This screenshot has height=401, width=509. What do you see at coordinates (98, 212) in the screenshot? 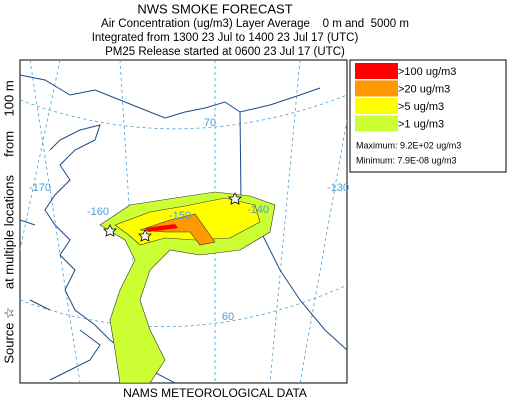
I see `grid-label: -160` at bounding box center [98, 212].